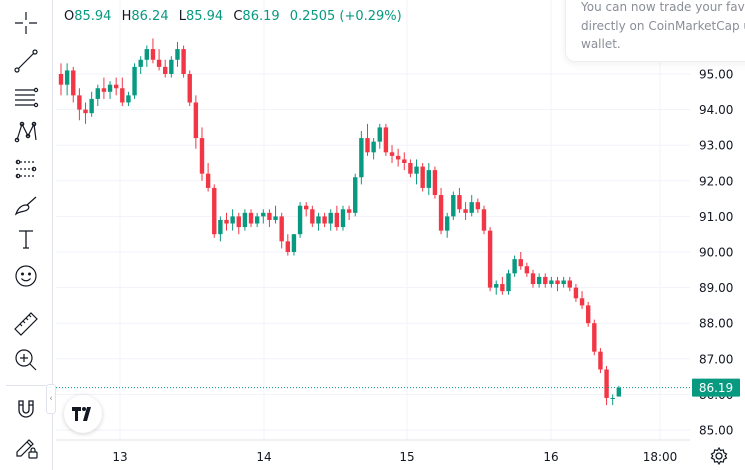 This screenshot has height=470, width=745. Describe the element at coordinates (26, 409) in the screenshot. I see `magnet-icon` at that location.